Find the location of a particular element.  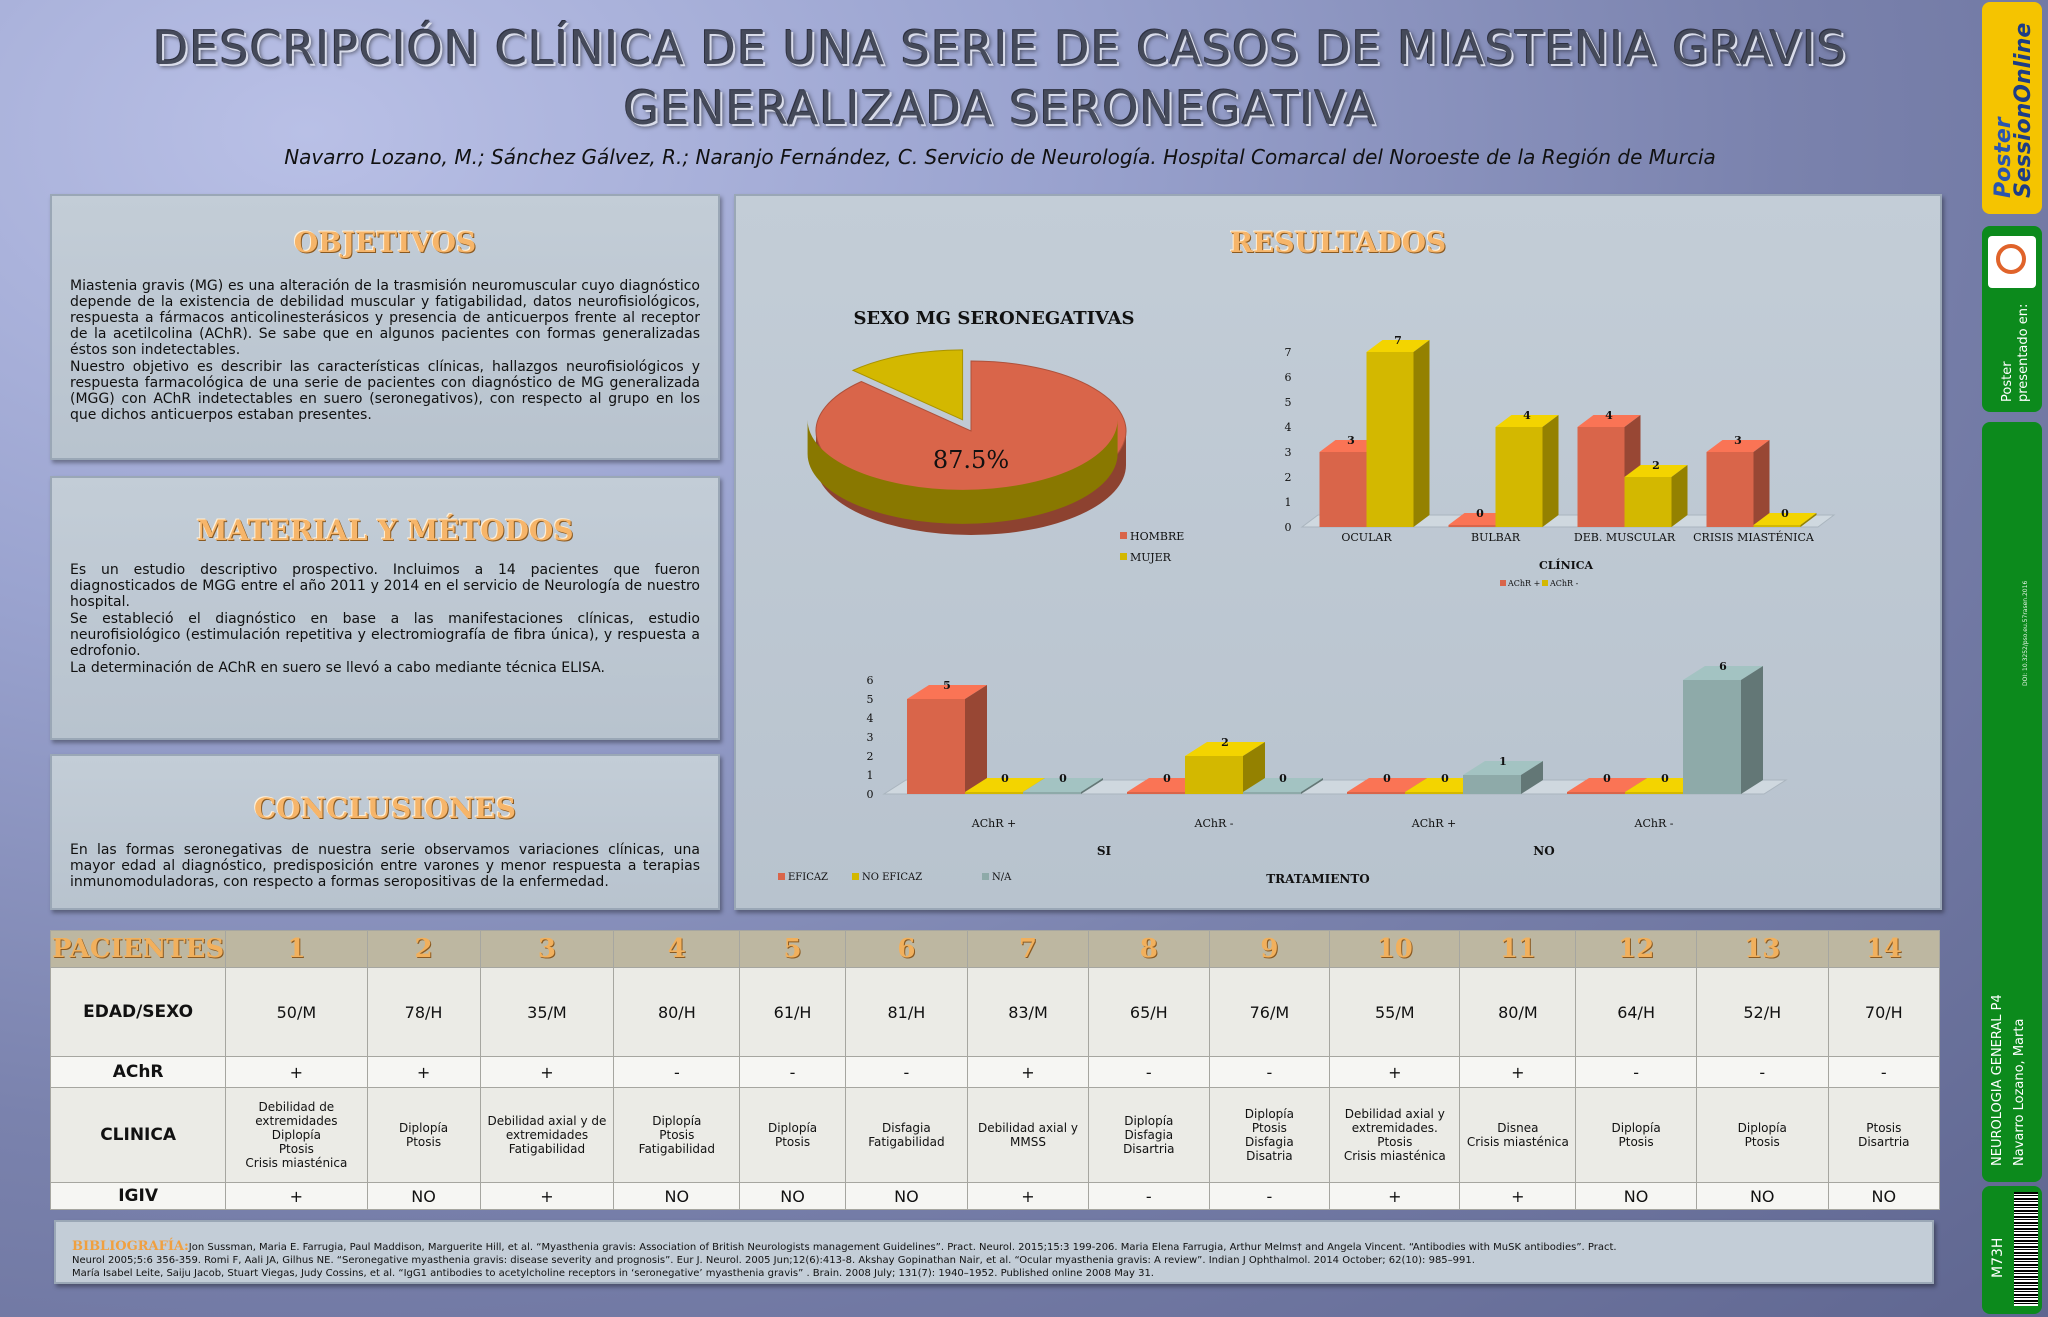

logo-box: Poster SessionOnline is located at coordinates (2012, 108).